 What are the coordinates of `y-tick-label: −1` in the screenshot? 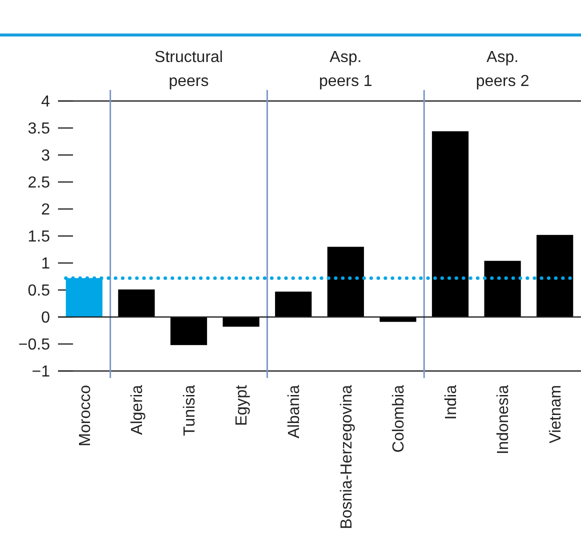 It's located at (41, 372).